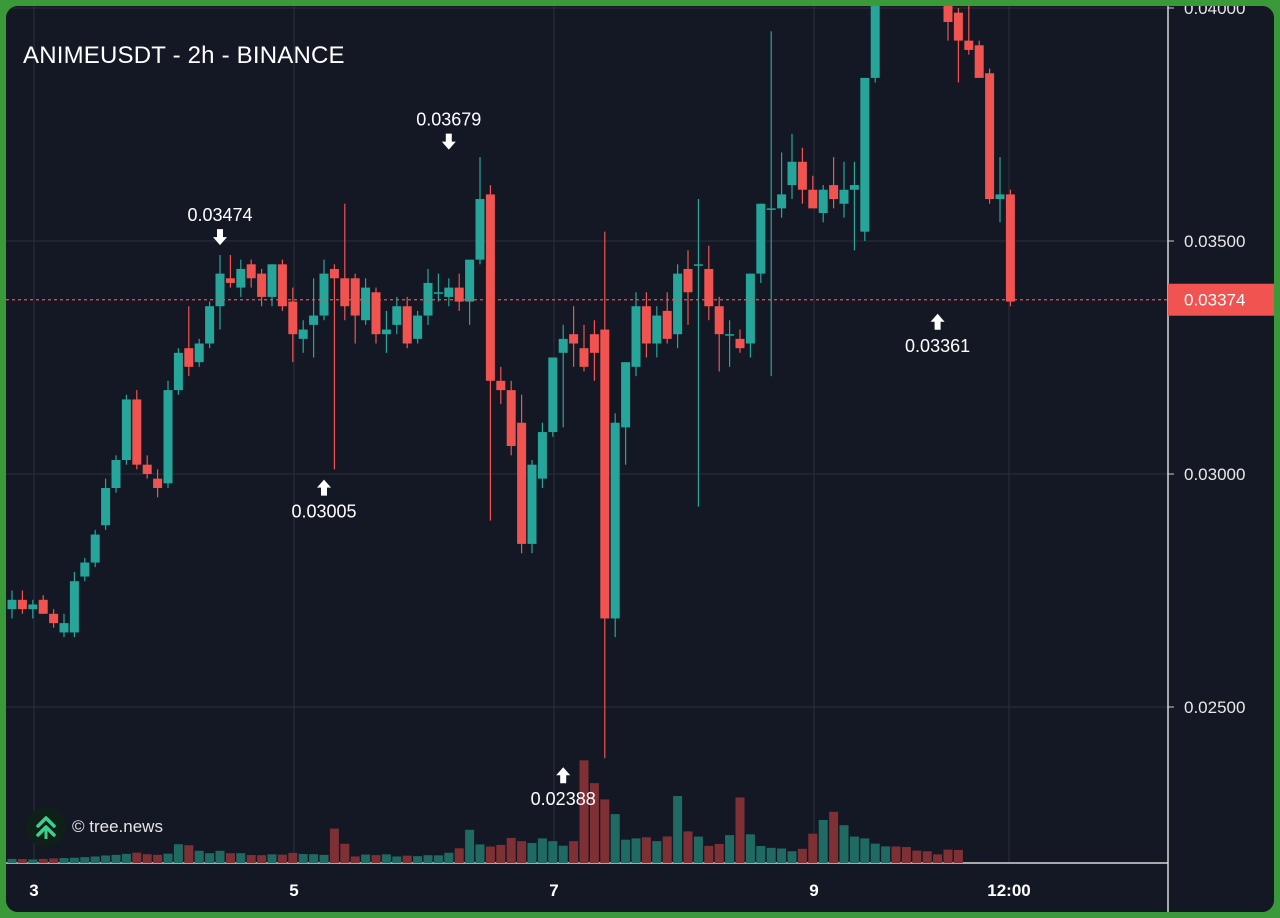  I want to click on watermark: © tree.news, so click(94, 827).